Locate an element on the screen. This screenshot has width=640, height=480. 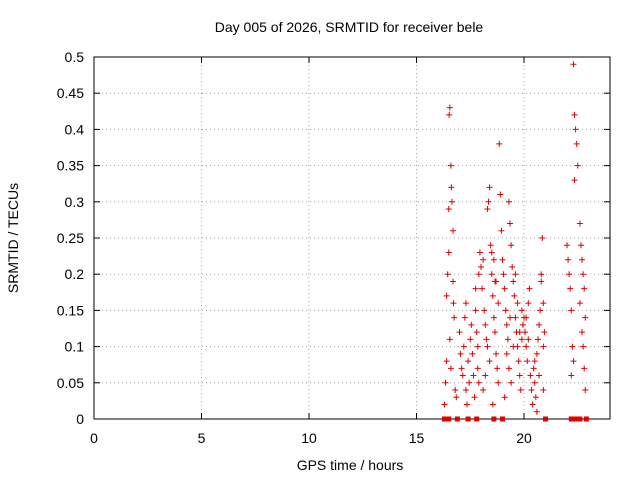
y-tick-label: 0.4 is located at coordinates (75, 129).